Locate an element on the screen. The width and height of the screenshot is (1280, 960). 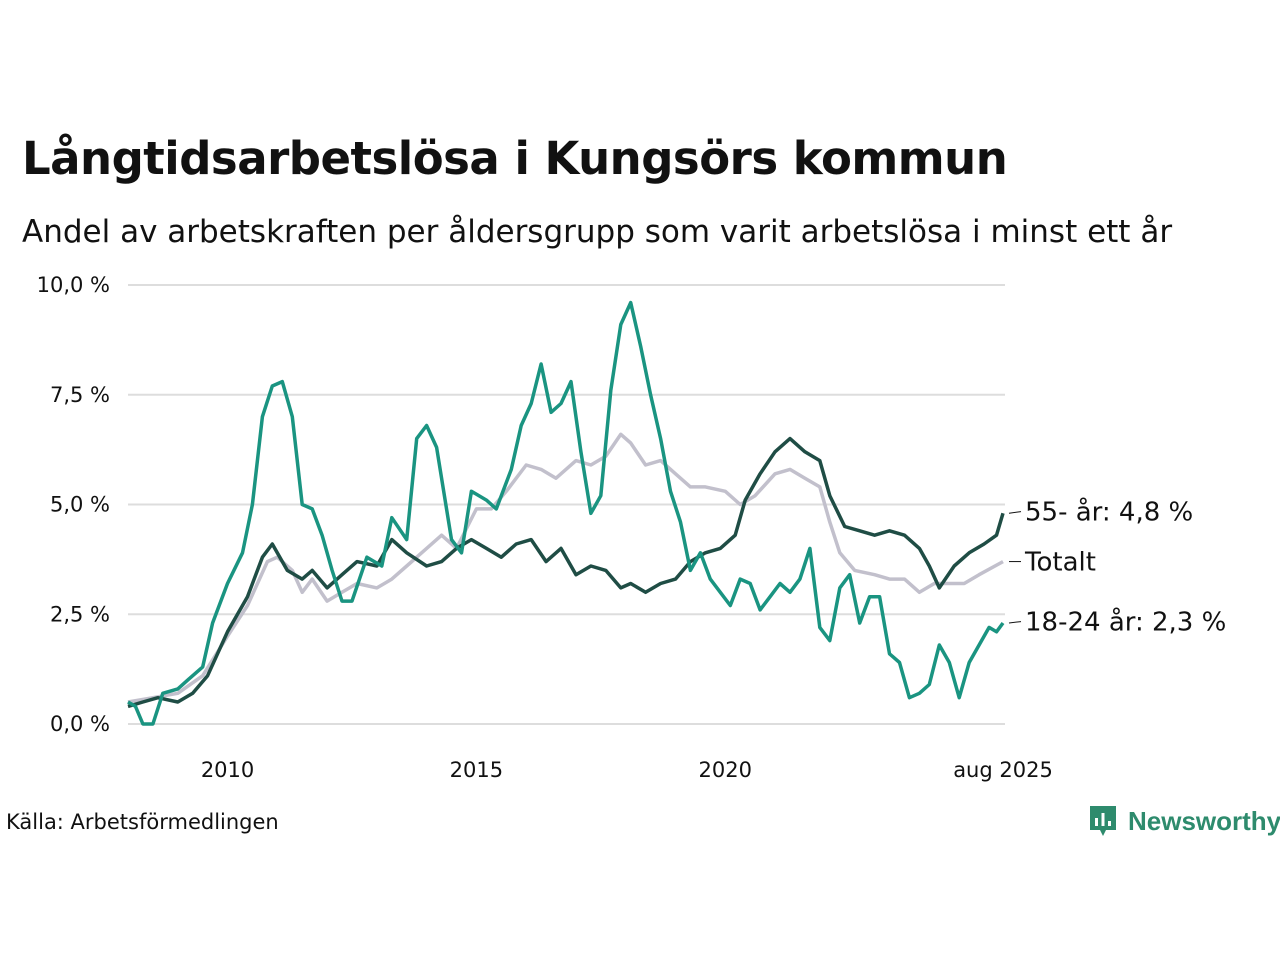
y-tick-label: 2,5 % is located at coordinates (80, 614).